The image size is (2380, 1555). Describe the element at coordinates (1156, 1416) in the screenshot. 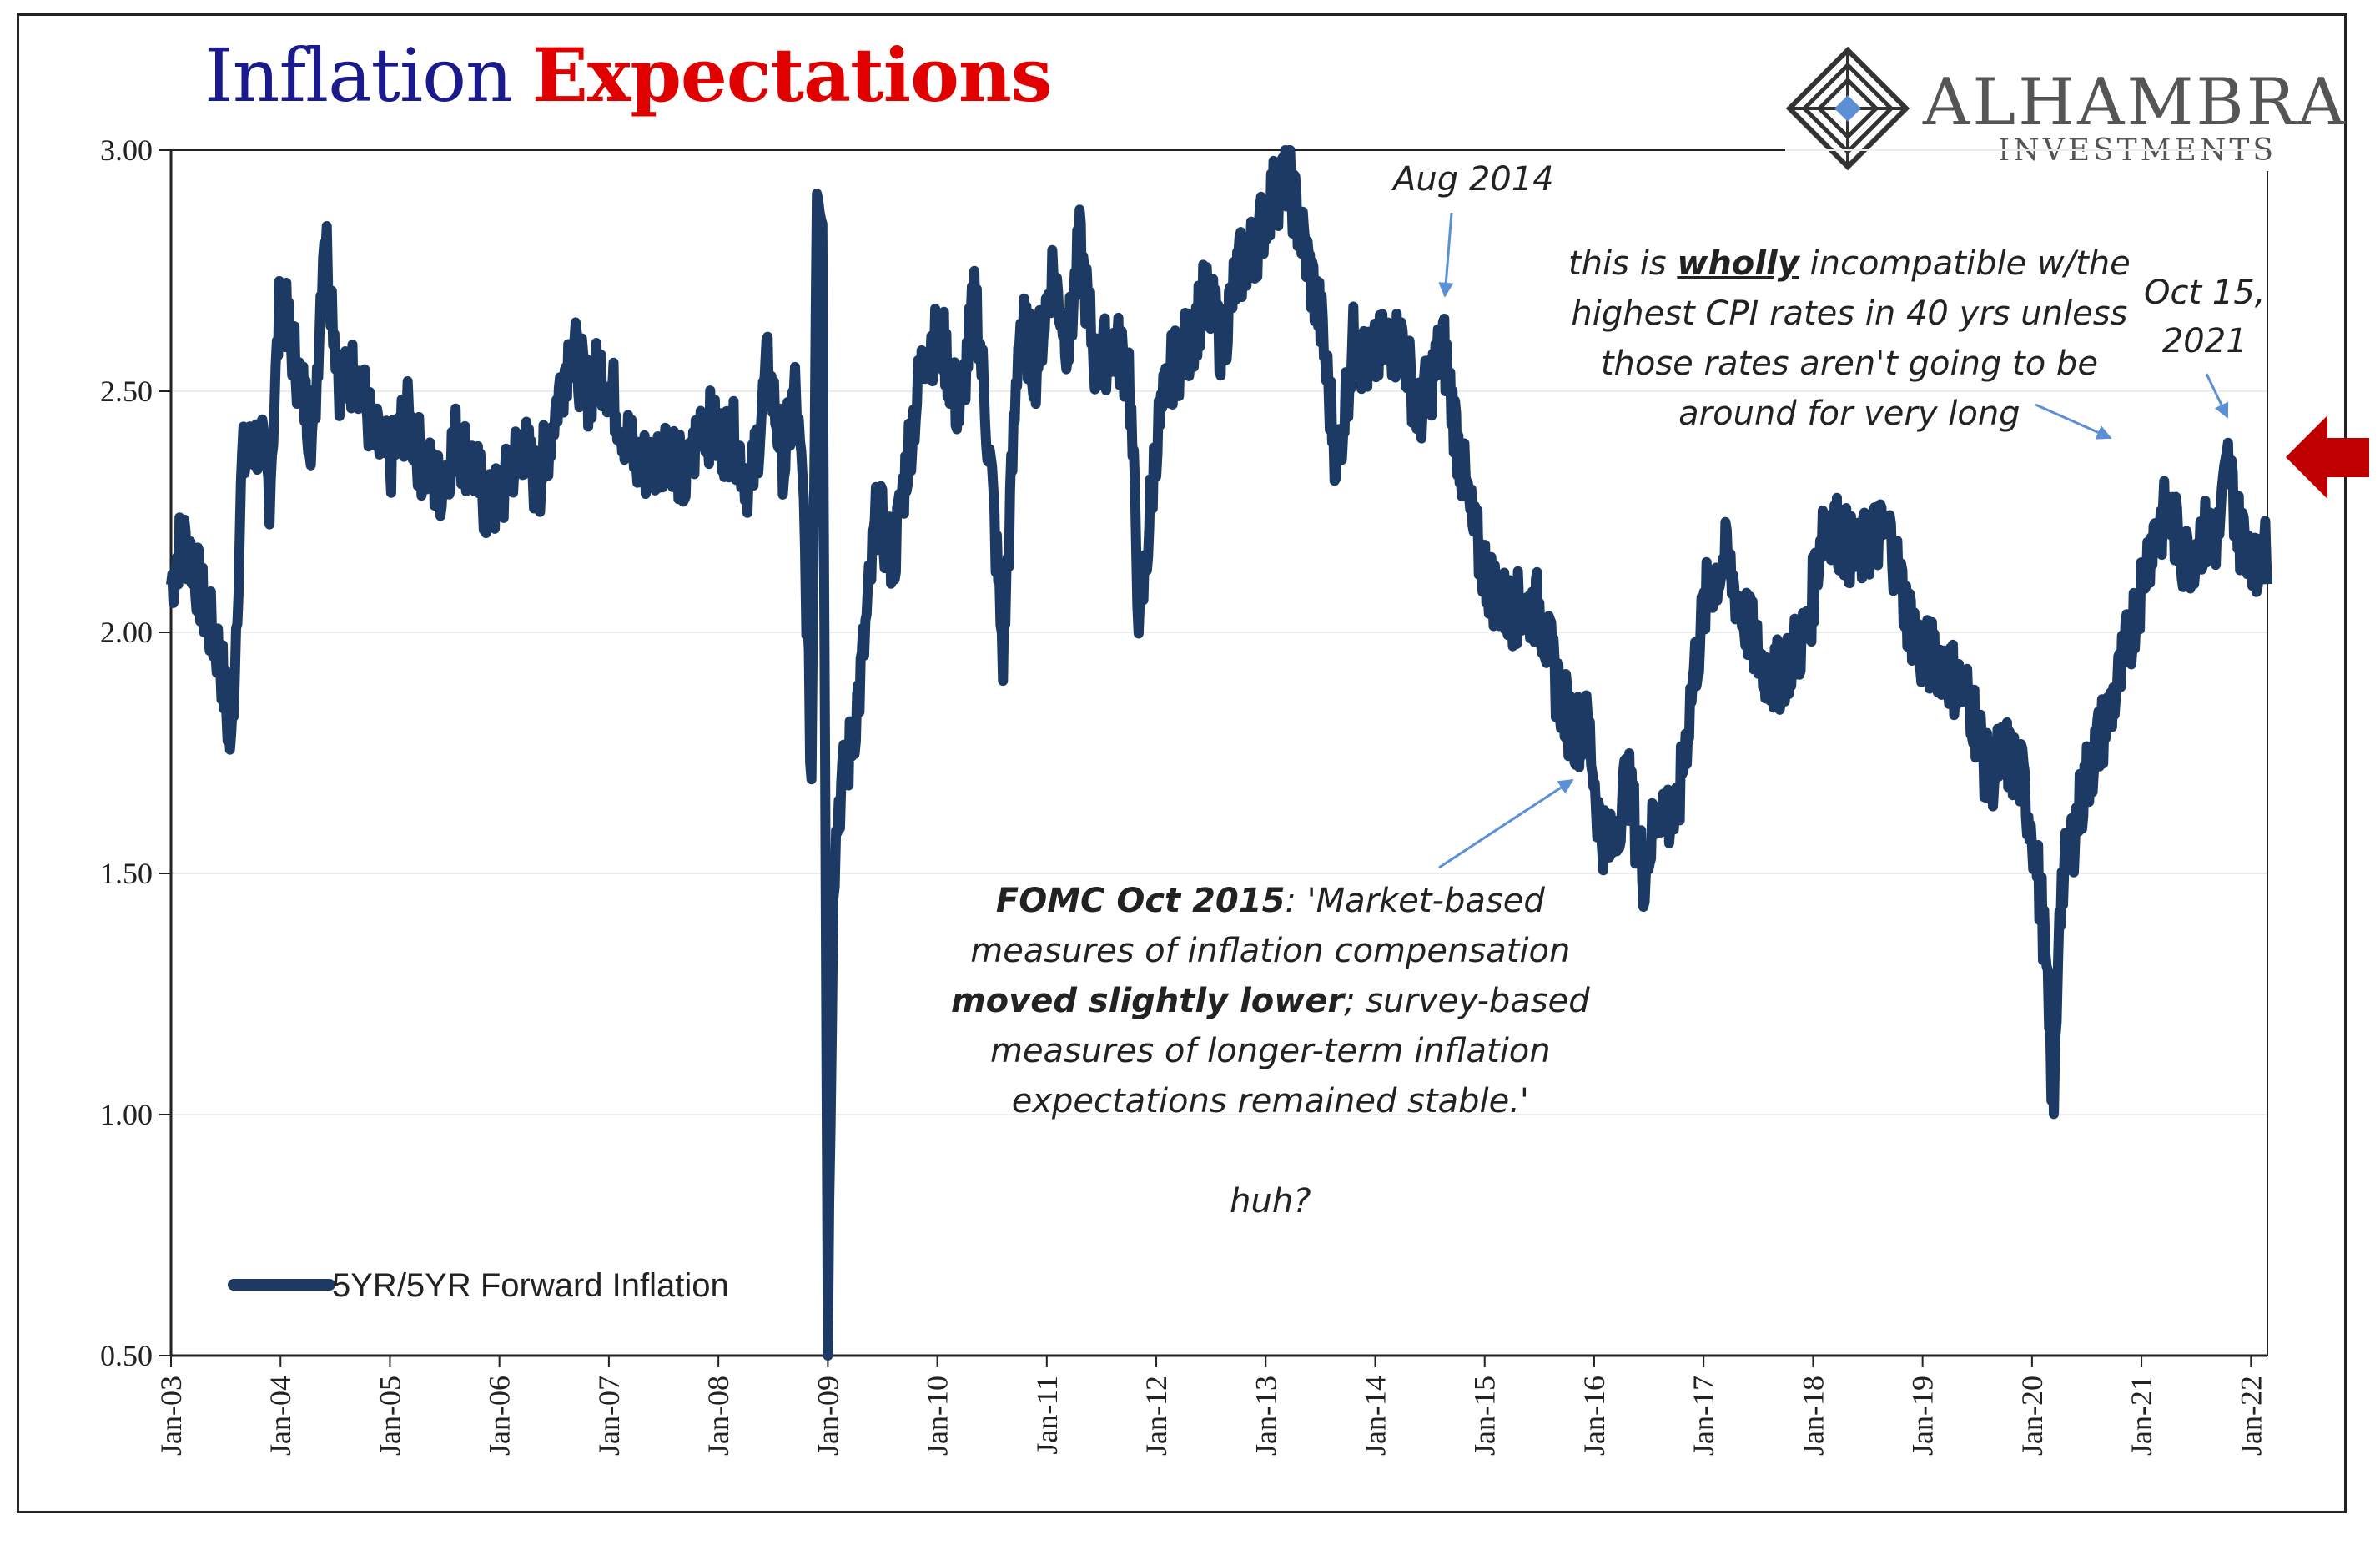

I see `x-tick-label: Jan-12` at that location.